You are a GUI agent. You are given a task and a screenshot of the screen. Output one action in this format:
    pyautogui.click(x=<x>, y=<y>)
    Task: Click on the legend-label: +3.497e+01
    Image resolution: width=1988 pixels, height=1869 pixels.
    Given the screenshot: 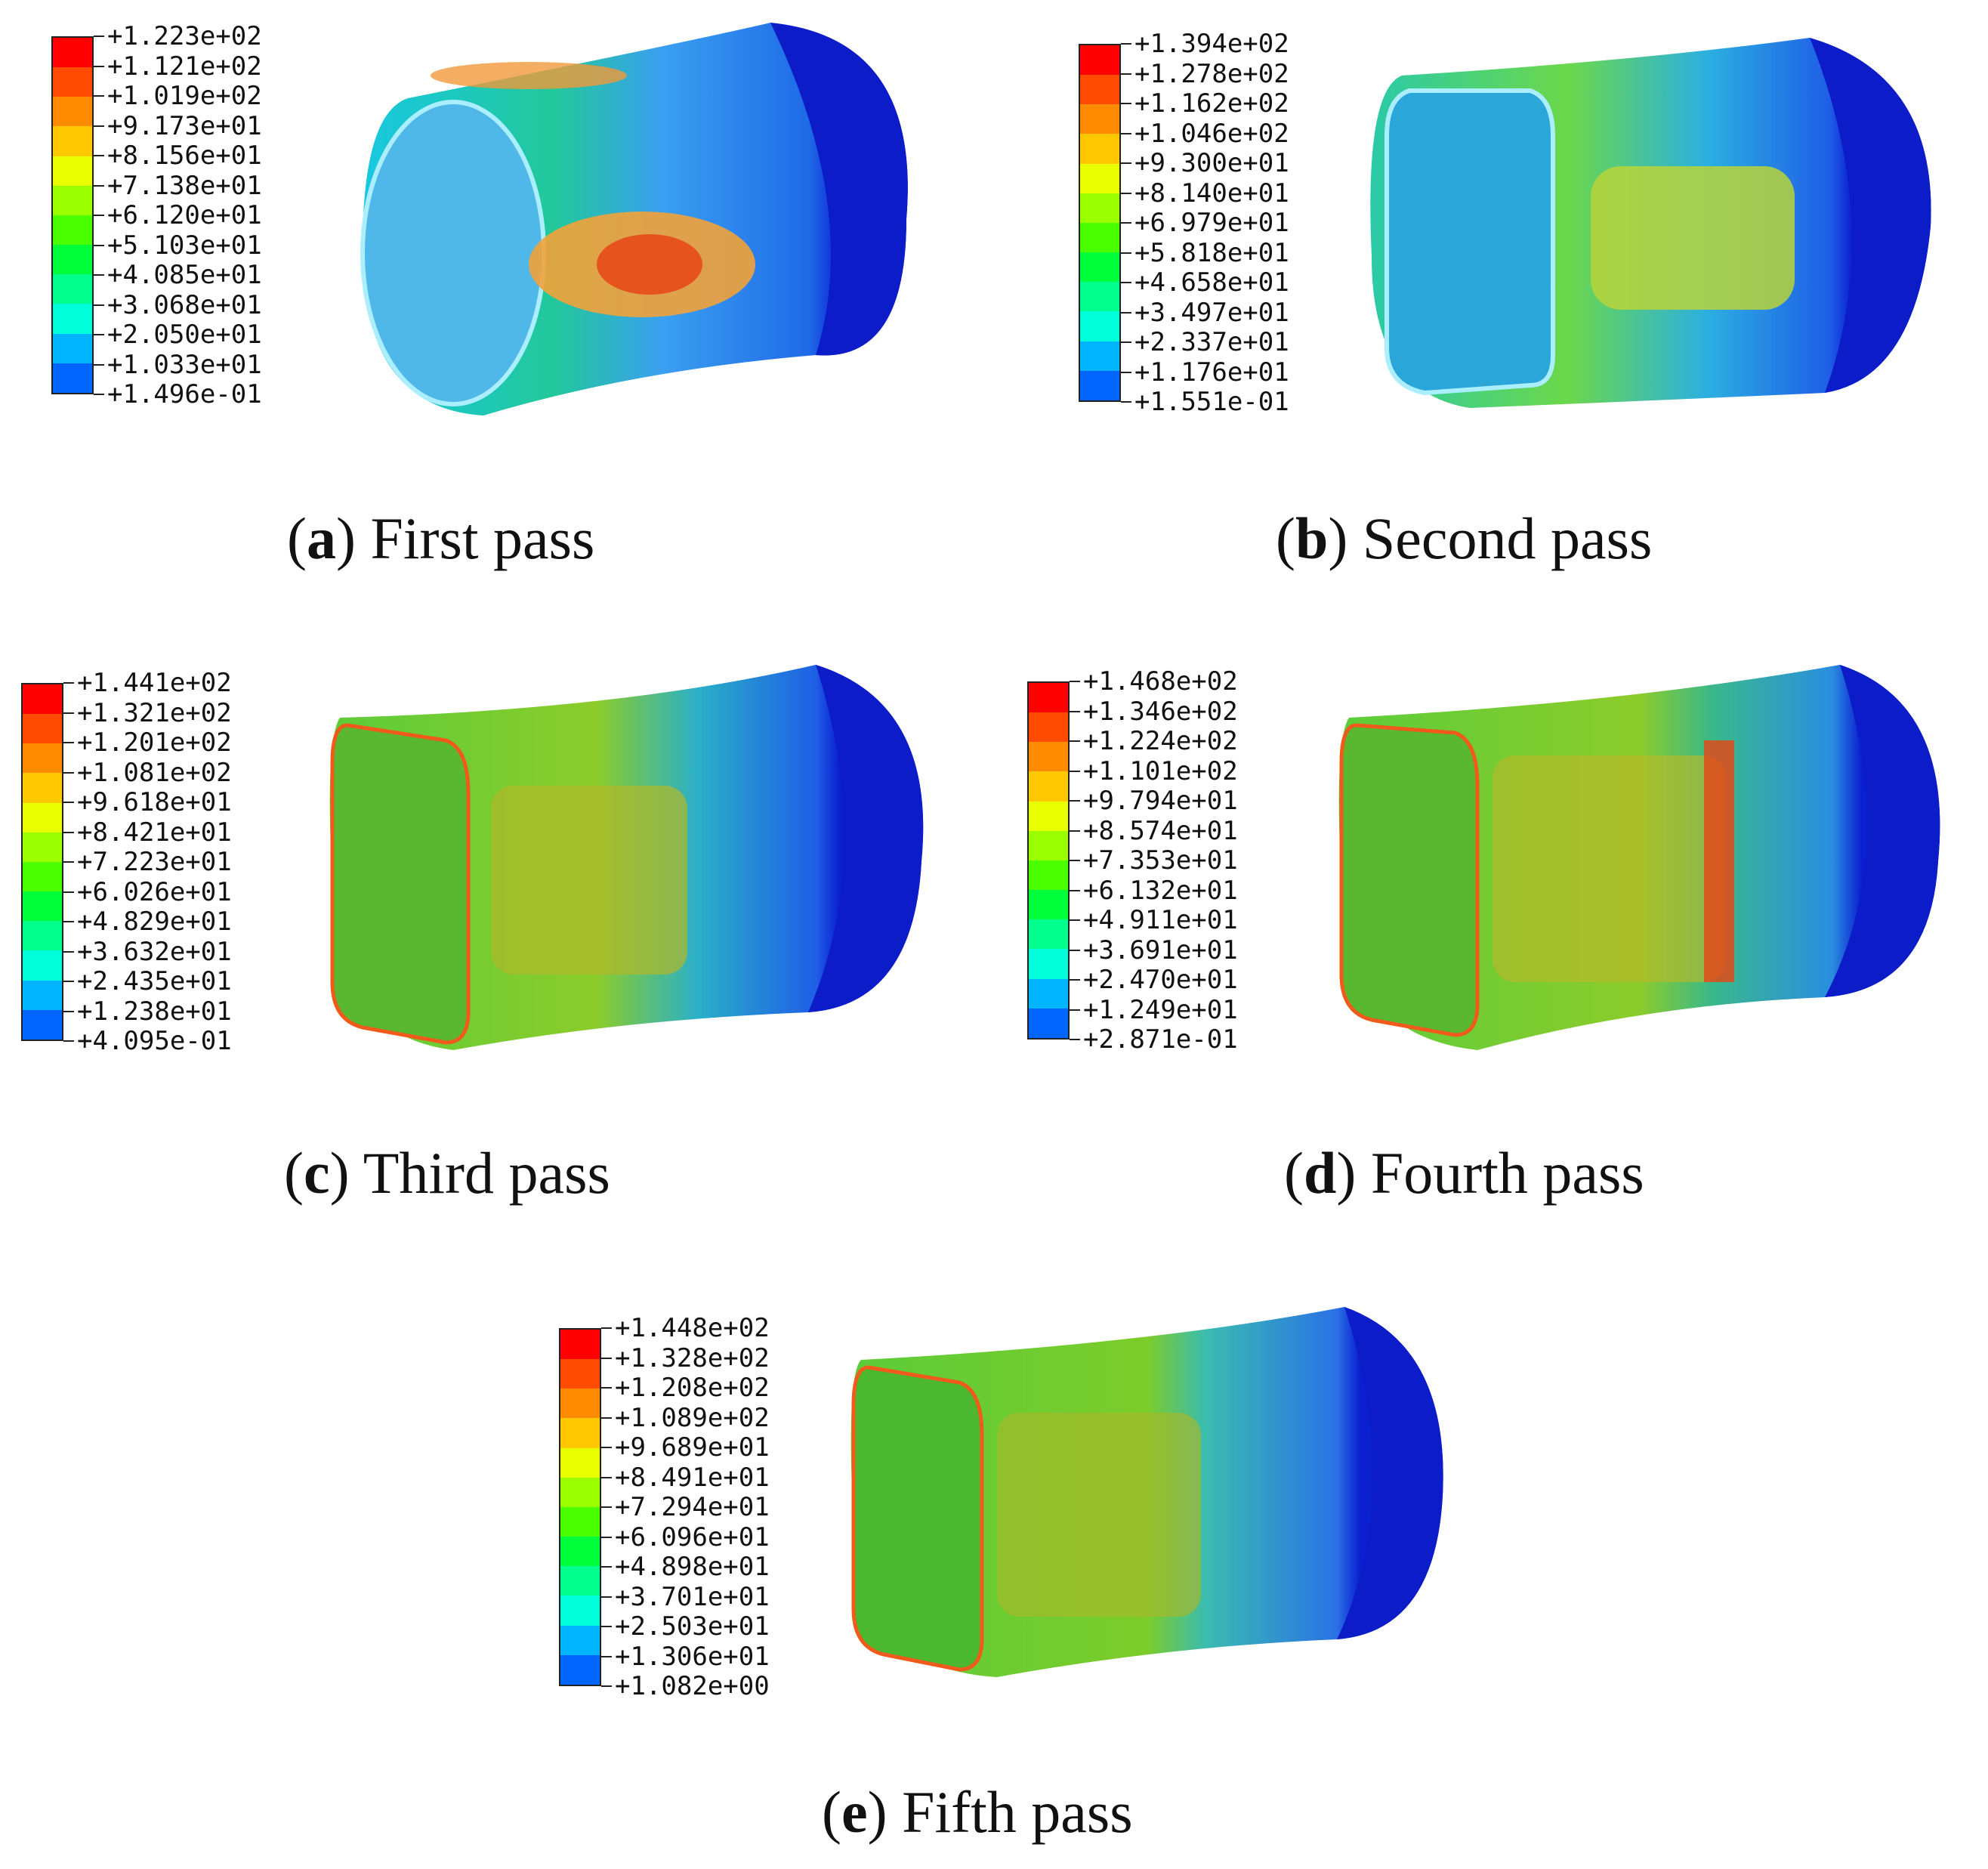 What is the action you would take?
    pyautogui.click(x=1212, y=312)
    